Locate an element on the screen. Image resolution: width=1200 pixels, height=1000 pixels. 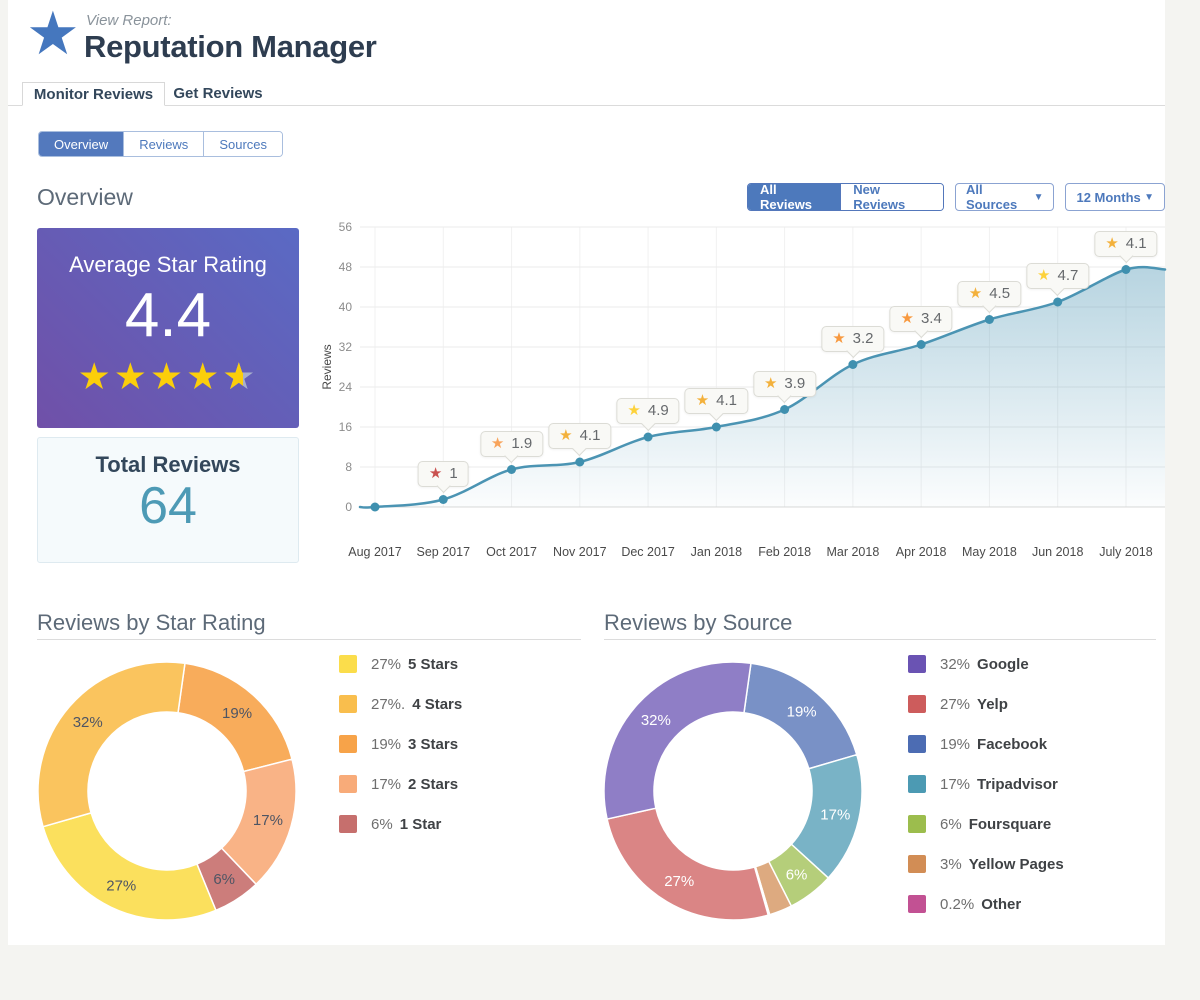
legend-label: 1 Star is located at coordinates (420, 824).